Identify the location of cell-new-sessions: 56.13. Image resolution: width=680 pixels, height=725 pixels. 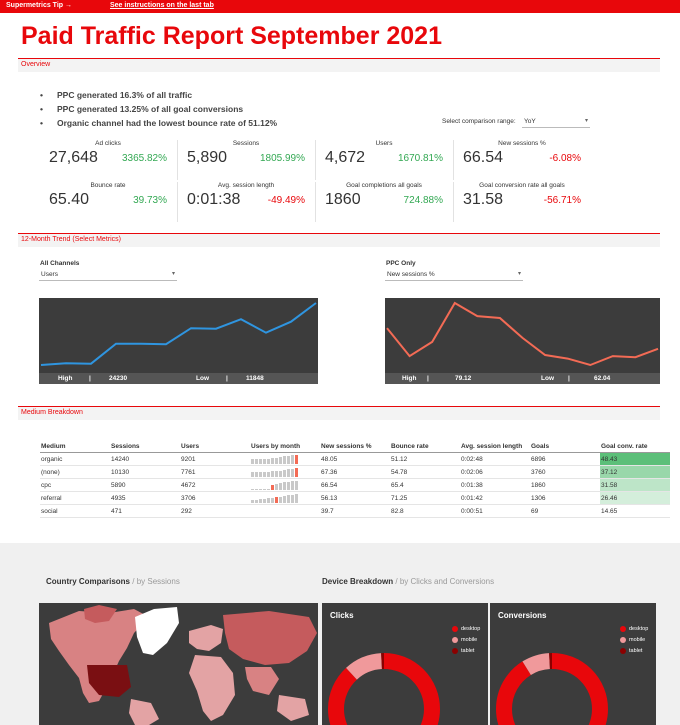
(355, 498).